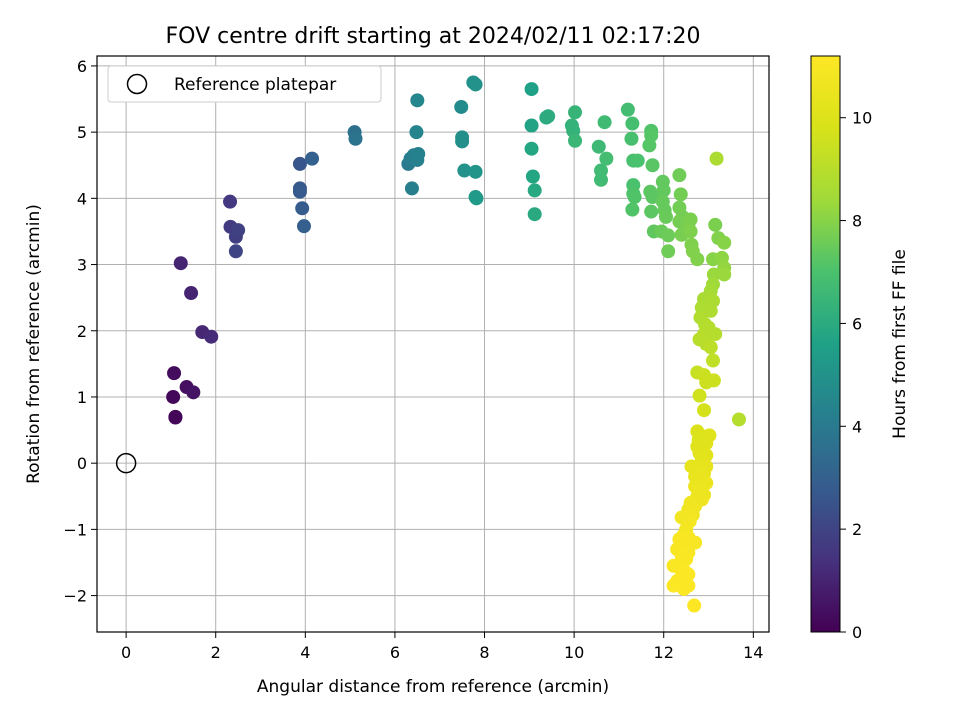 The width and height of the screenshot is (960, 720). What do you see at coordinates (255, 85) in the screenshot?
I see `legend-entry-reference: Reference platepar` at bounding box center [255, 85].